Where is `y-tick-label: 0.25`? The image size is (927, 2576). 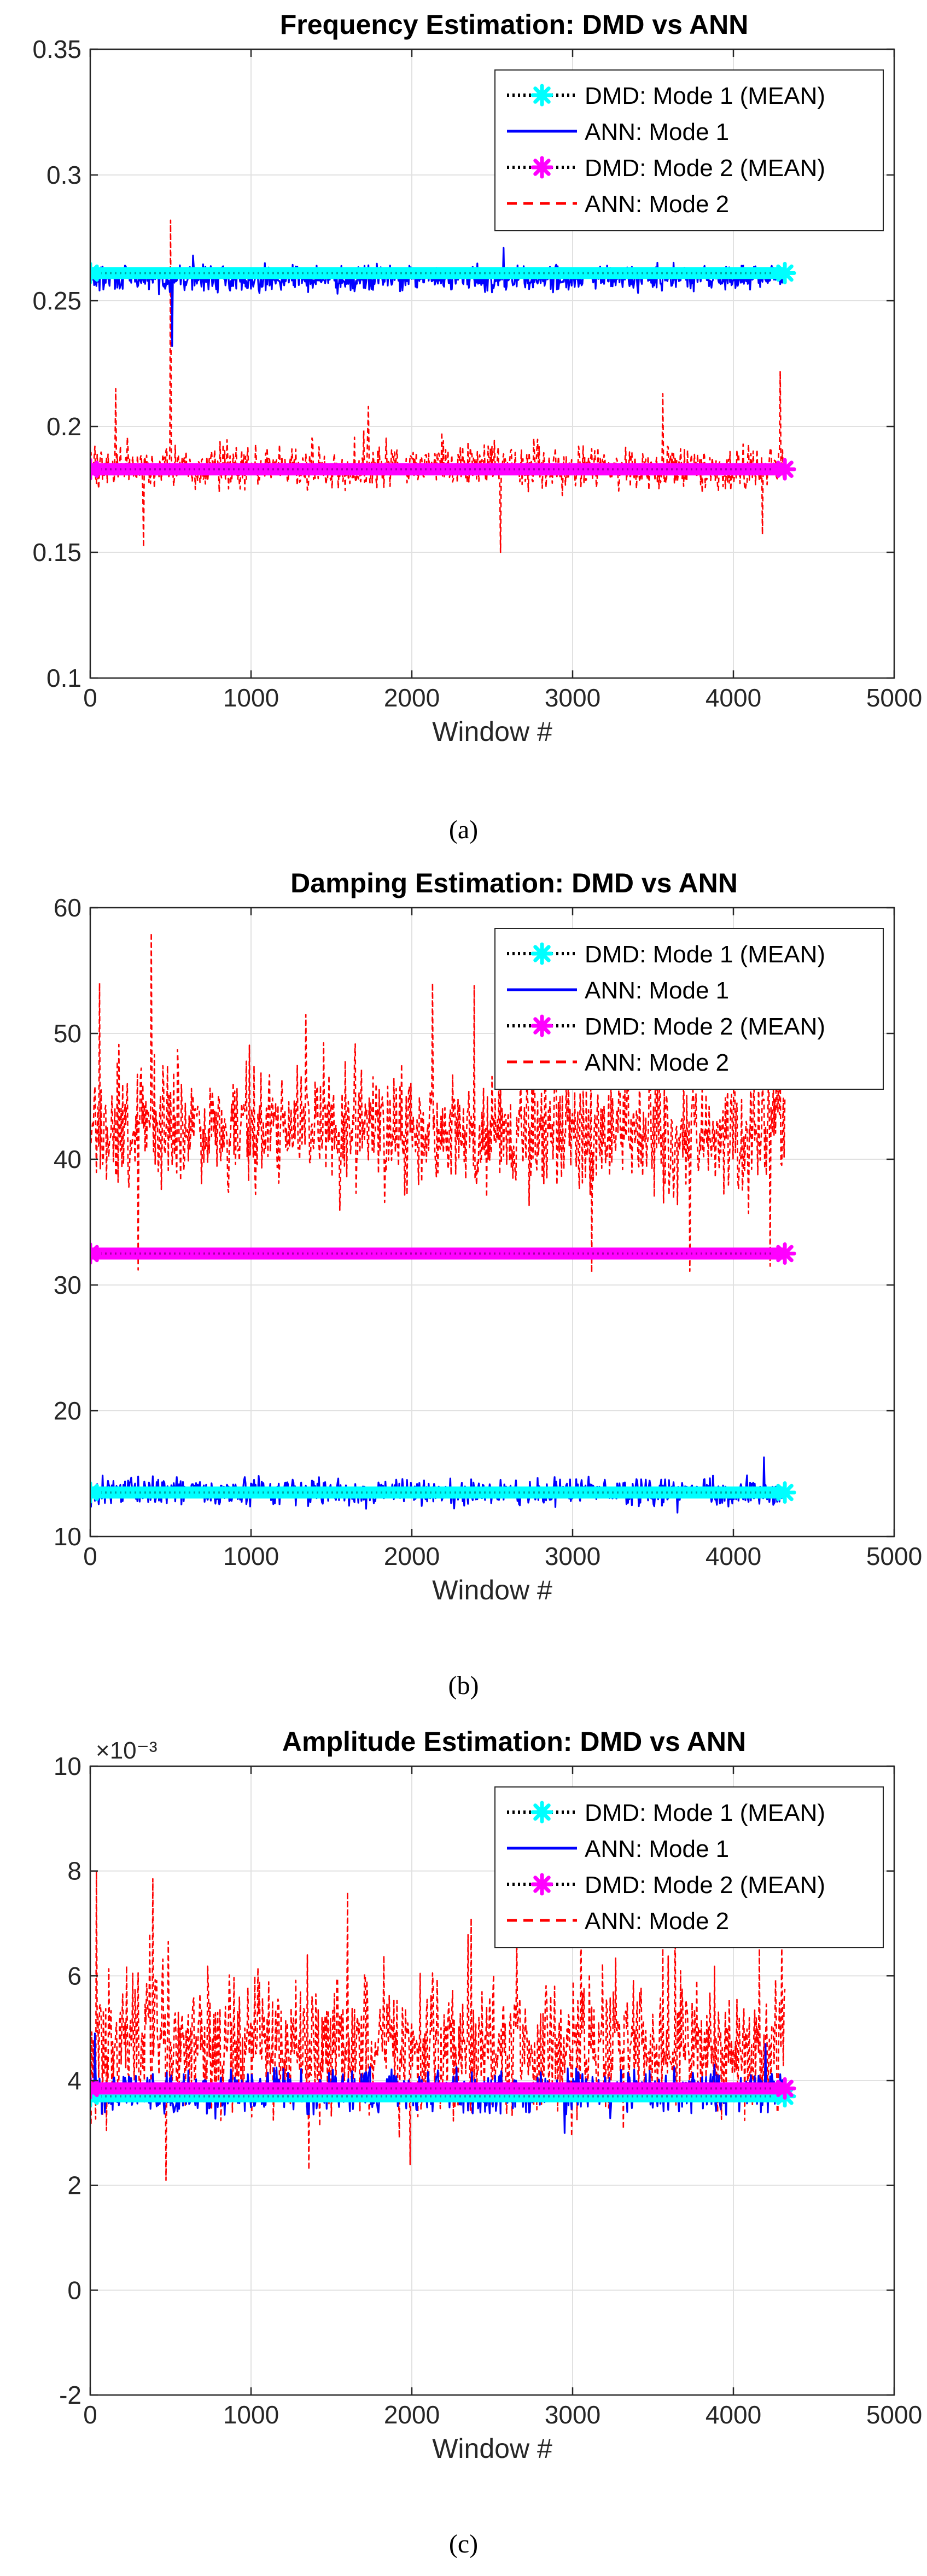
y-tick-label: 0.25 is located at coordinates (56, 301).